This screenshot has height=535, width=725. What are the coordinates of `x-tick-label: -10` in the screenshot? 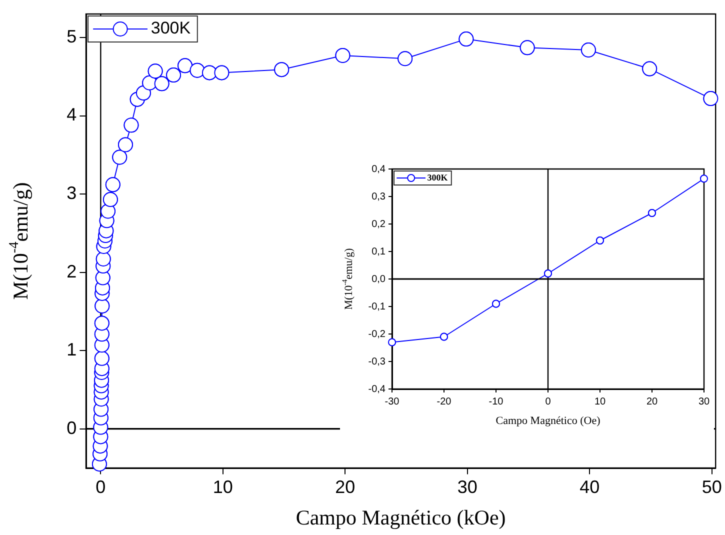 It's located at (496, 402).